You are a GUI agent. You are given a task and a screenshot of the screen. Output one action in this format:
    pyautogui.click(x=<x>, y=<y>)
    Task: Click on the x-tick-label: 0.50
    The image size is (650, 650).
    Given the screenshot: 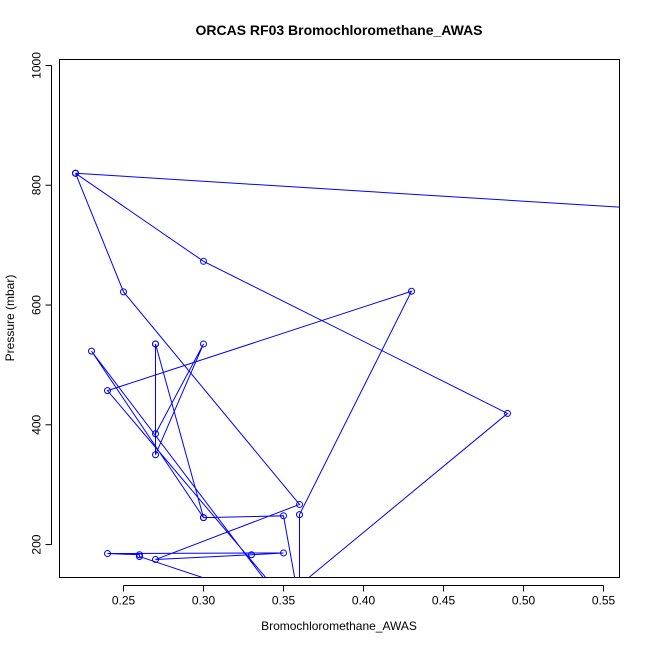 What is the action you would take?
    pyautogui.click(x=524, y=601)
    